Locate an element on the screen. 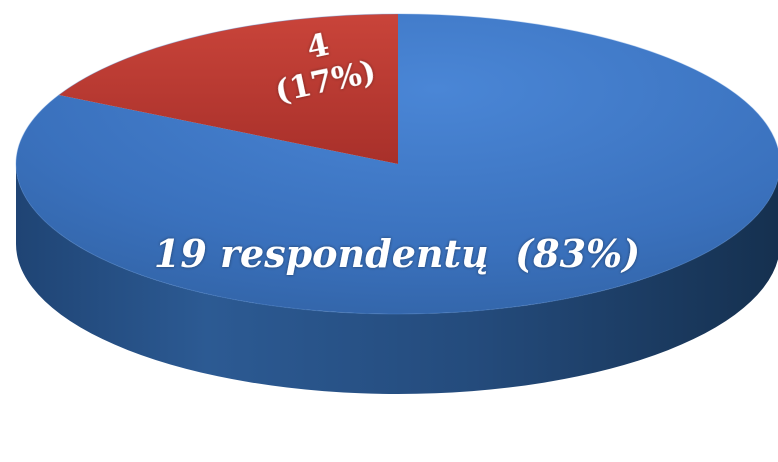 This screenshot has width=778, height=462. slice-label-respondents: 19 respondentų (83%) is located at coordinates (397, 253).